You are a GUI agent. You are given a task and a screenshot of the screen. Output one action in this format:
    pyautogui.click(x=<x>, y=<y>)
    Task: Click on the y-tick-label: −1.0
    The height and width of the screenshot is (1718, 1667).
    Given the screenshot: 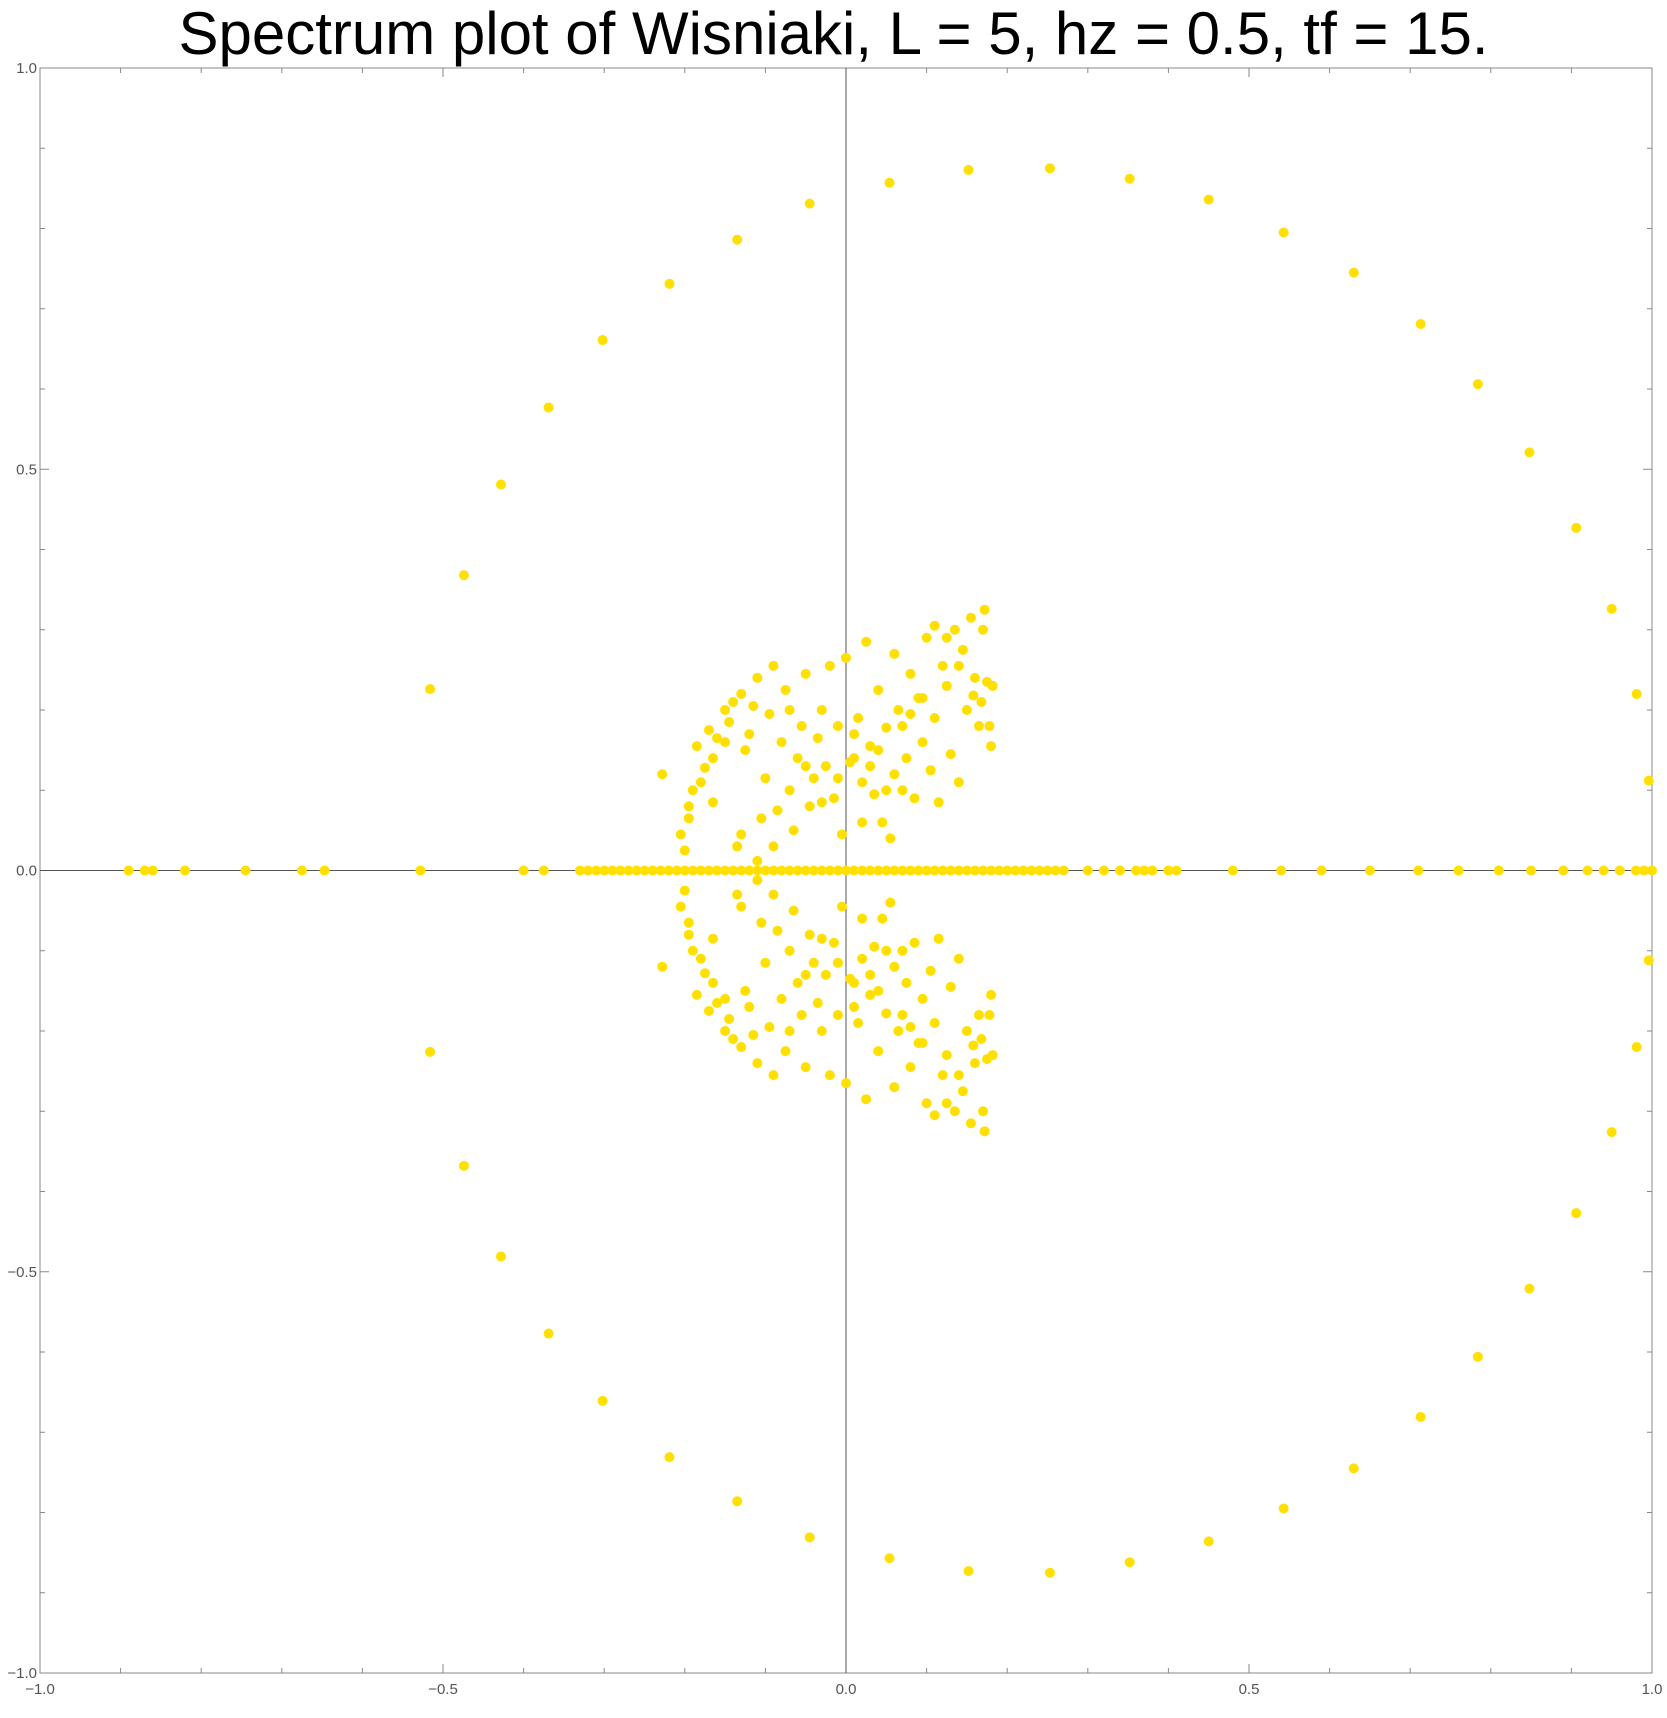 What is the action you would take?
    pyautogui.click(x=22, y=1673)
    